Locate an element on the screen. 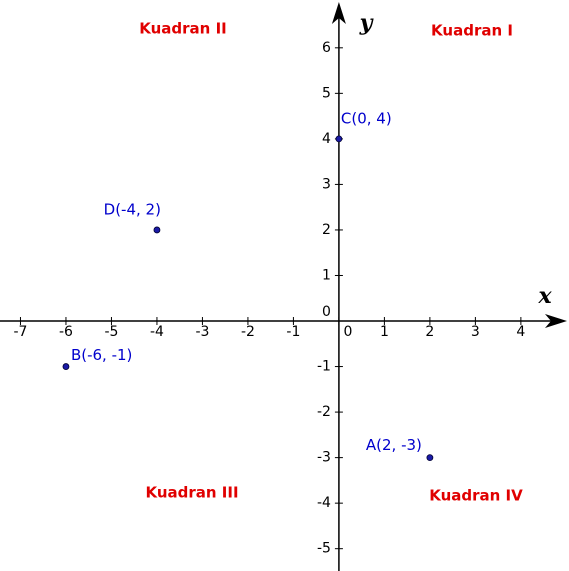 The width and height of the screenshot is (569, 571). y-tick-label: -2 is located at coordinates (324, 412).